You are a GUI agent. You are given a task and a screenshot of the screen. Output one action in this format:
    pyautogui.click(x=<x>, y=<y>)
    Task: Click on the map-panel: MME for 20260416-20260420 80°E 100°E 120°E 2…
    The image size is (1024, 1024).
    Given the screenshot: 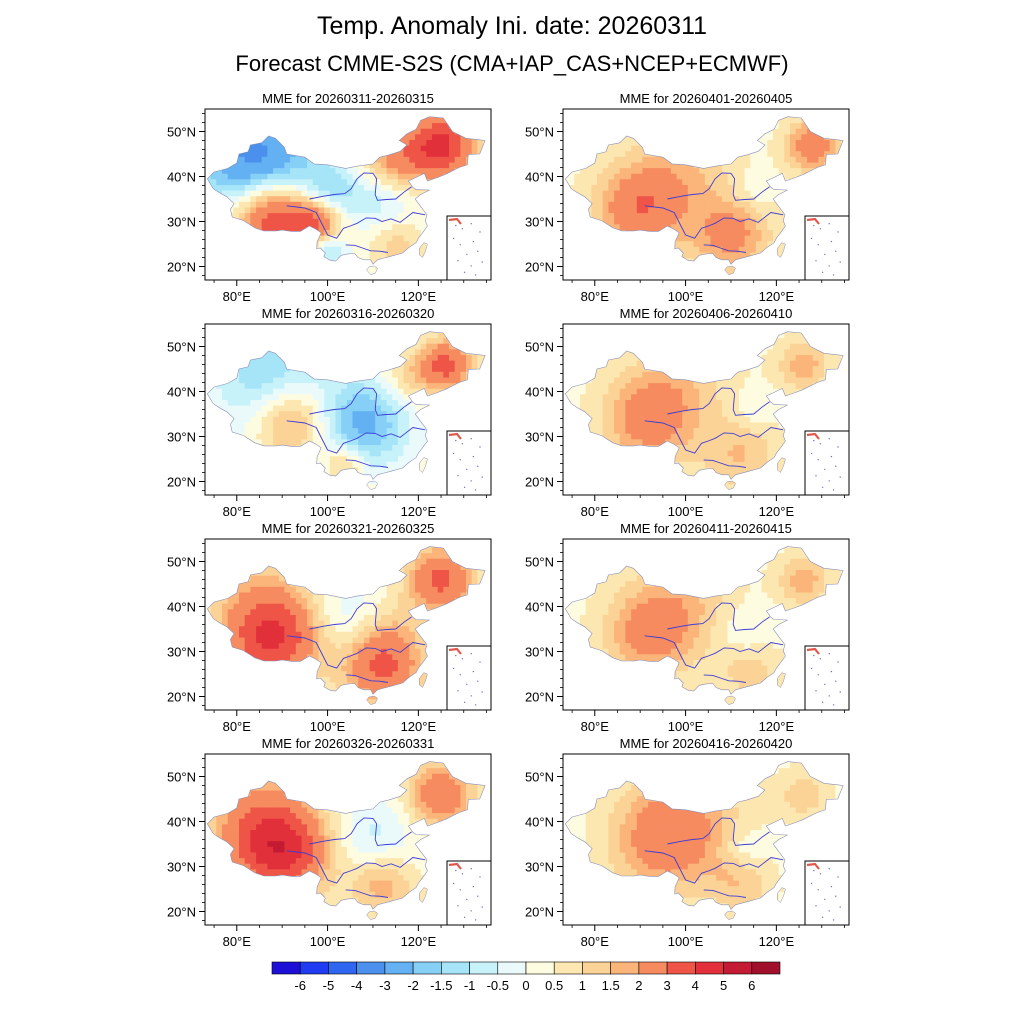 What is the action you would take?
    pyautogui.click(x=687, y=842)
    